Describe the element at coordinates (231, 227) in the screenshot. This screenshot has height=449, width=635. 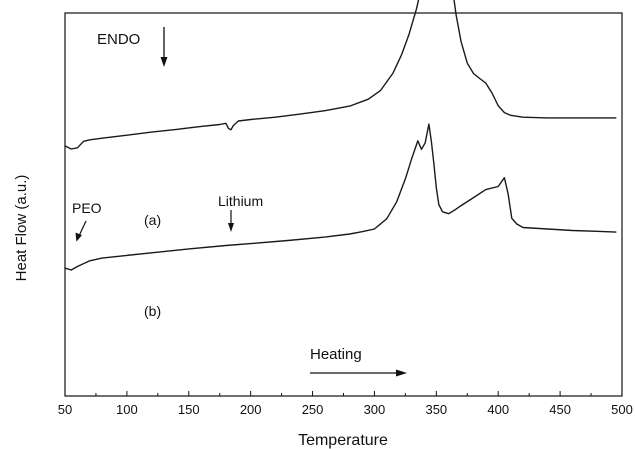
I see `lithium-arrow-head` at that location.